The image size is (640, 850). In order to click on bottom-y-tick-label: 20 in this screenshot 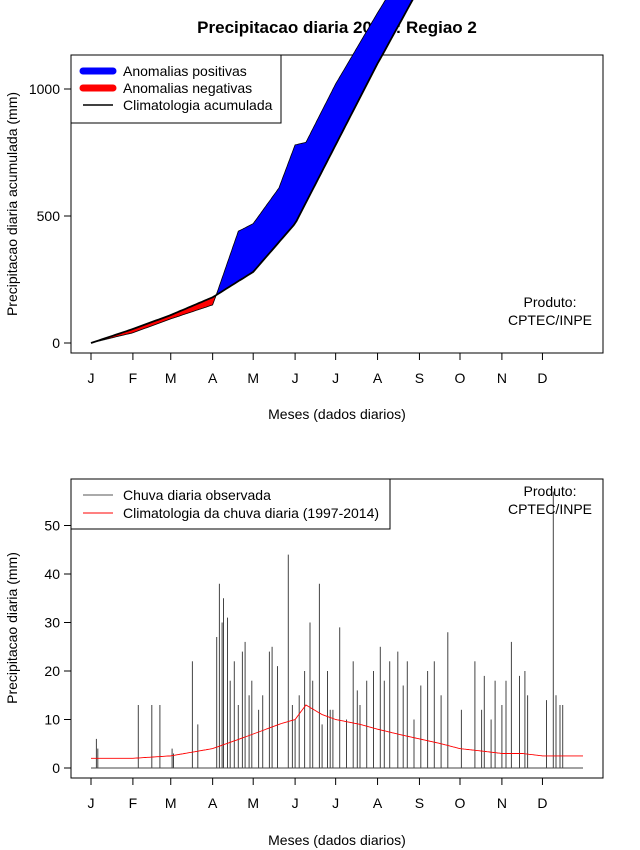, I will do `click(52, 671)`.